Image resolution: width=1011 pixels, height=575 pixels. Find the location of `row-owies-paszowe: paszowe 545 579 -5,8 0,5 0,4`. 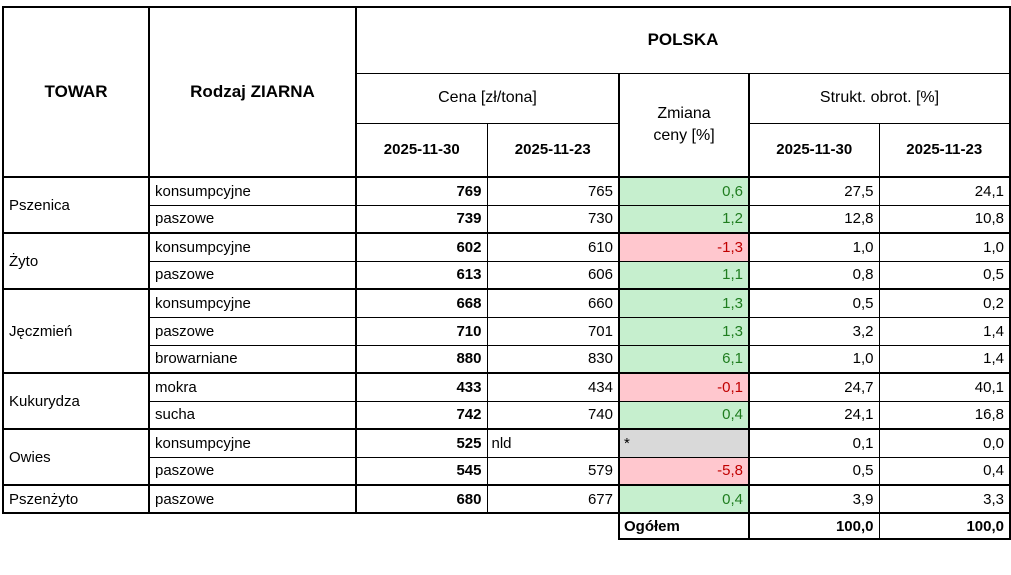

row-owies-paszowe: paszowe 545 579 -5,8 0,5 0,4 is located at coordinates (507, 471).